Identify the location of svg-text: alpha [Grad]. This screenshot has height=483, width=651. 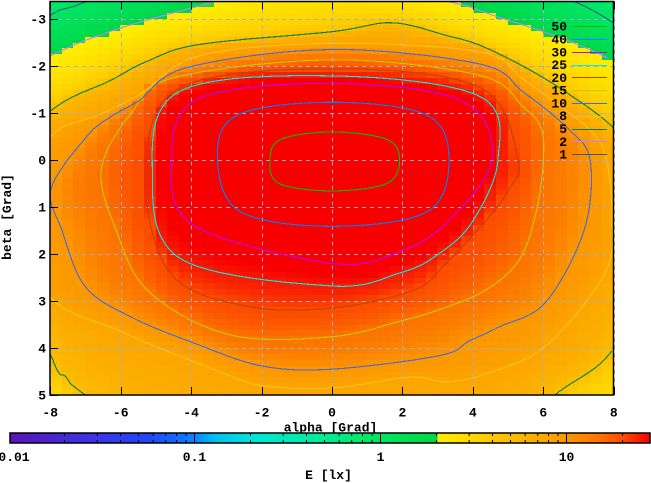
(331, 428).